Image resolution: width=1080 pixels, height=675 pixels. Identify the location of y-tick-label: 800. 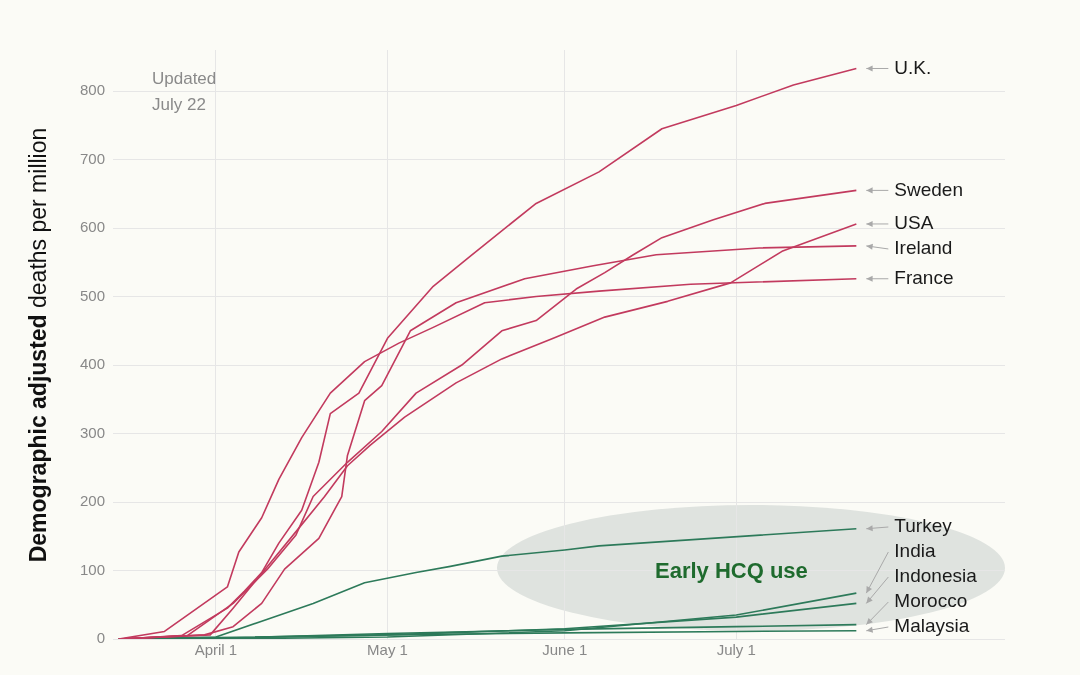
(93, 90).